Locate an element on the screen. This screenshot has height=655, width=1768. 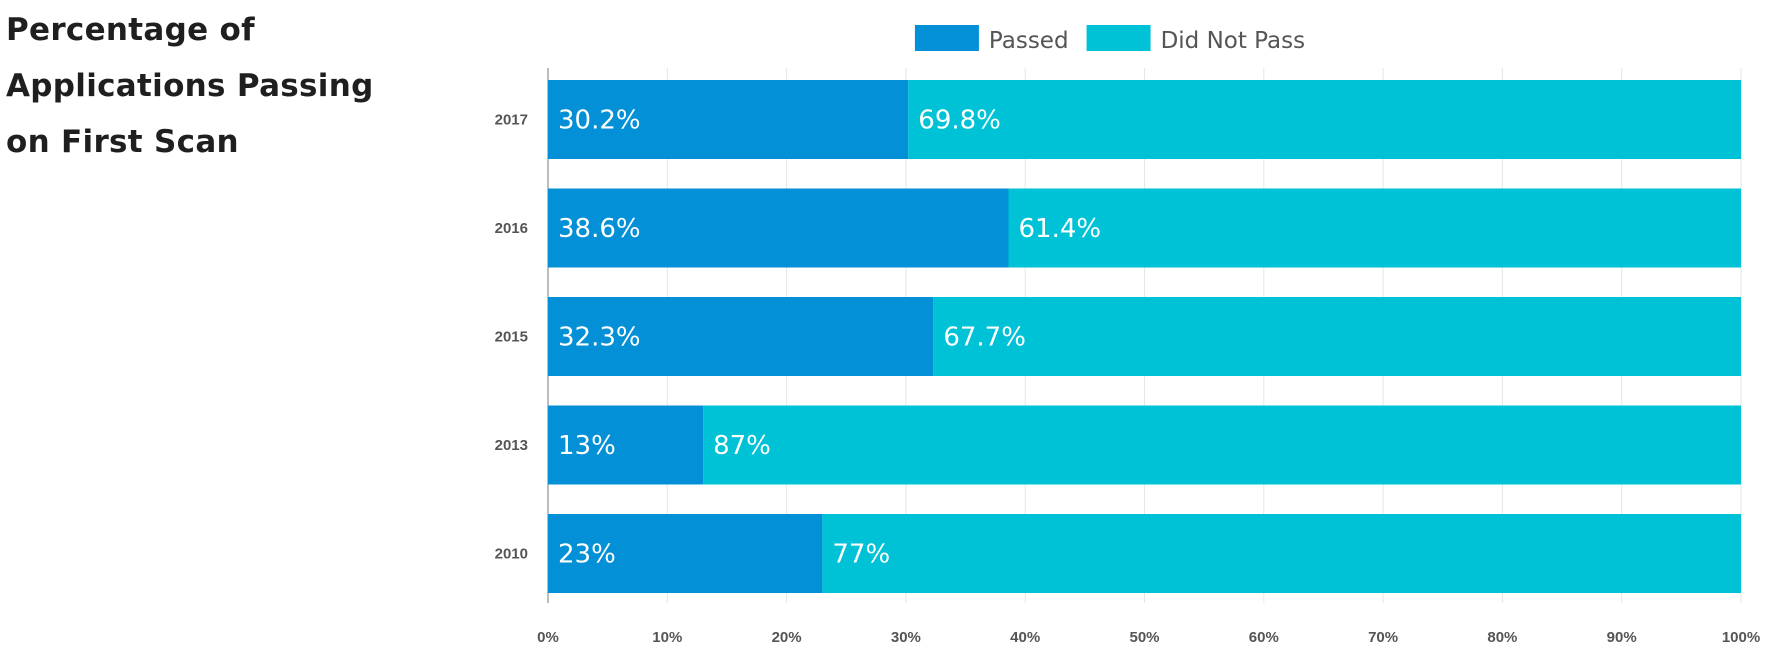
x-tick-label: 70% is located at coordinates (1383, 637).